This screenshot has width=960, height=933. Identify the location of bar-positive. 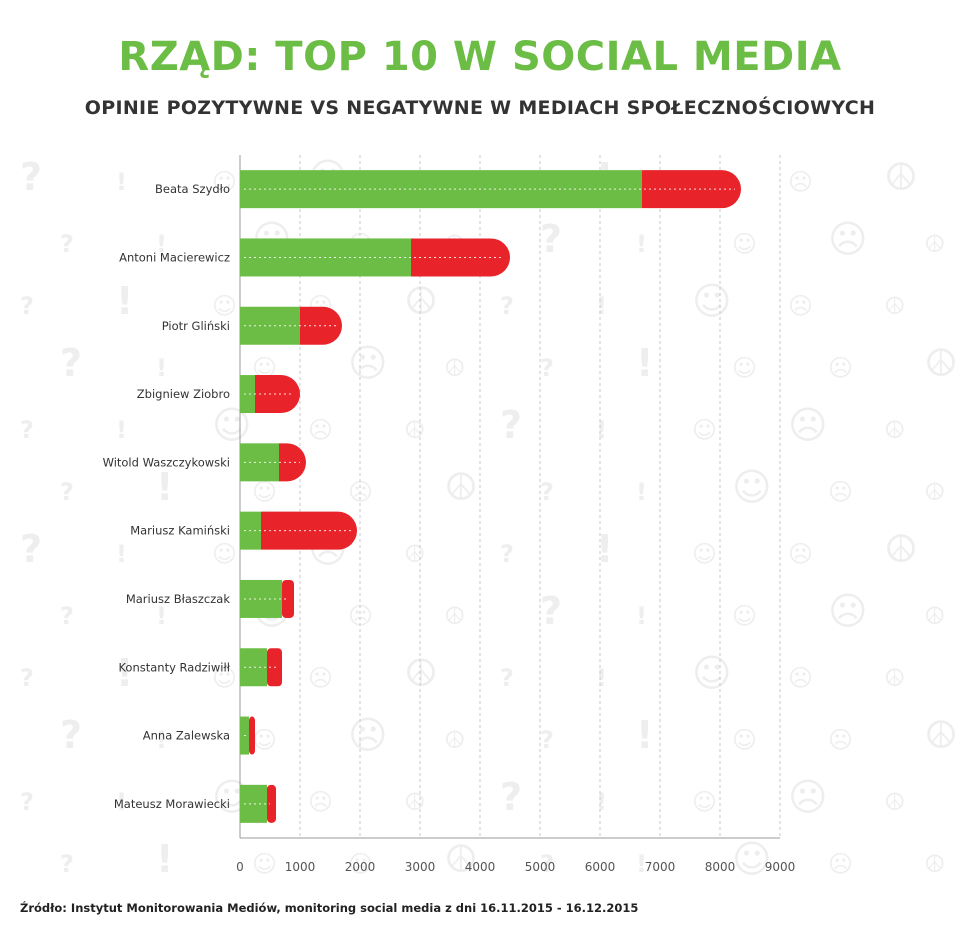
(247, 394).